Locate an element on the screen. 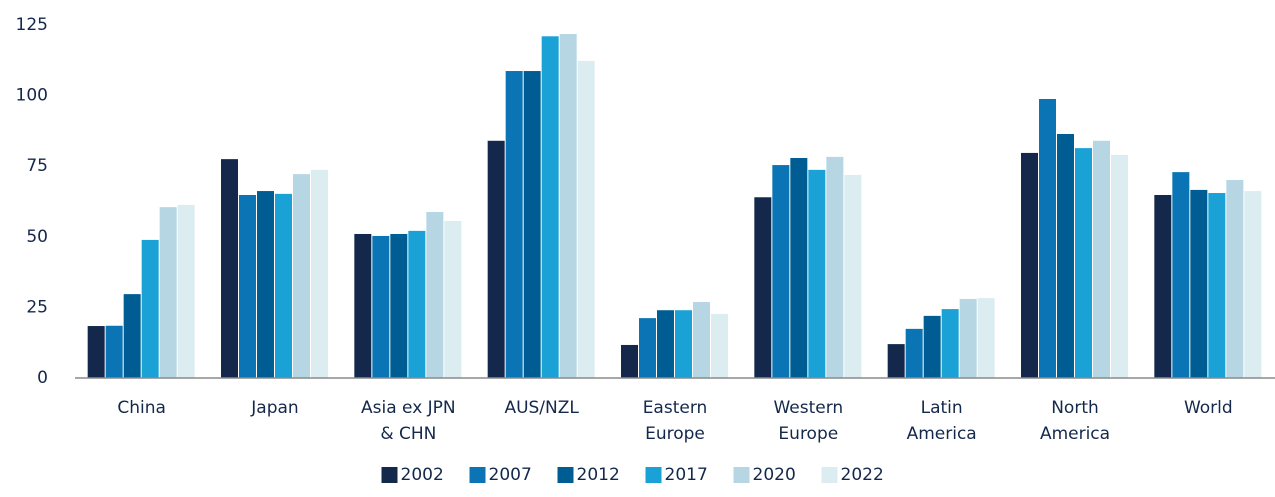 The width and height of the screenshot is (1275, 497). x-tick-label: Western Europe is located at coordinates (808, 421).